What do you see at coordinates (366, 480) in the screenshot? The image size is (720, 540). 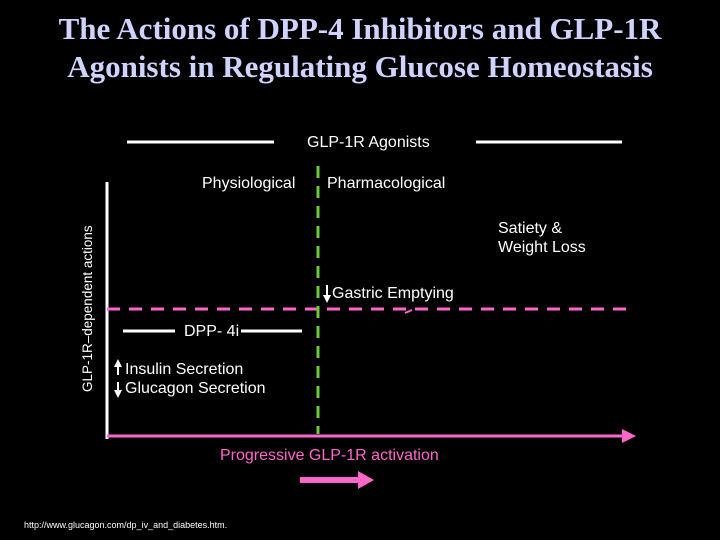 I see `progressive-arrowhead` at bounding box center [366, 480].